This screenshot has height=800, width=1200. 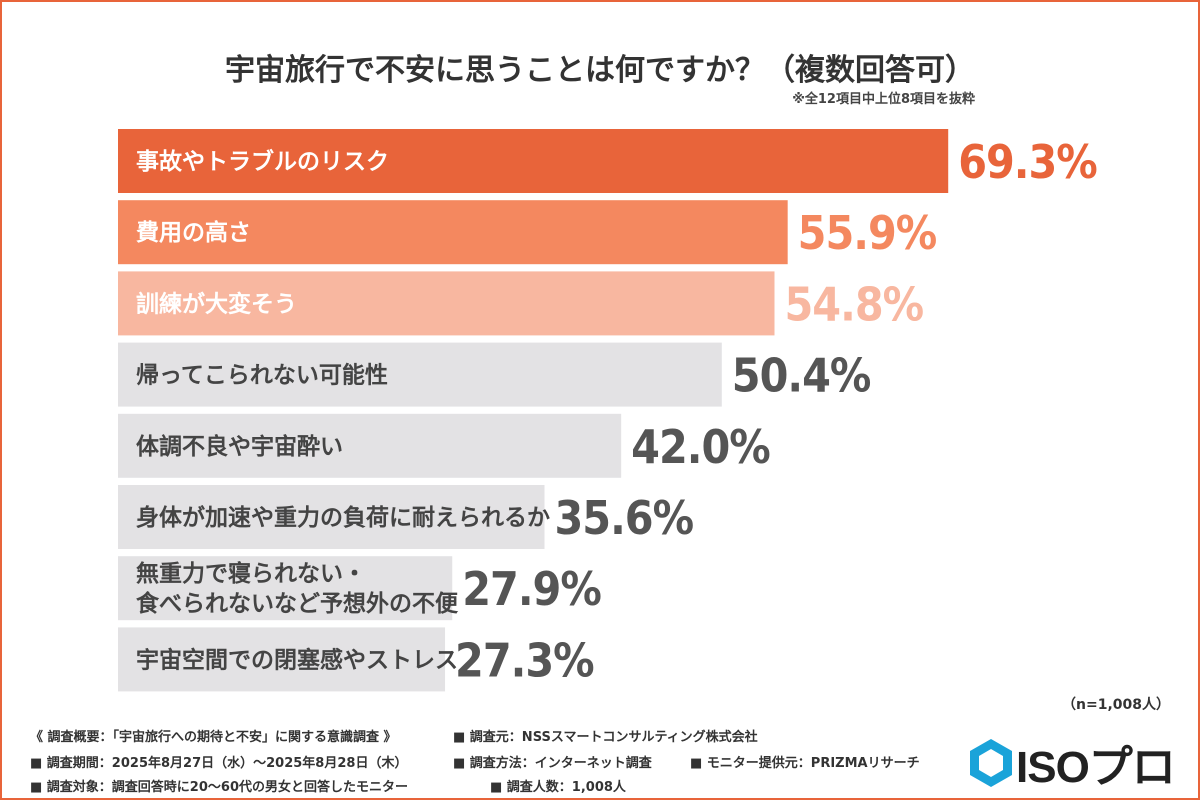 What do you see at coordinates (600, 70) in the screenshot?
I see `chart-title: 宇宙旅行で不安に思うことは何ですか？（複数回答可）` at bounding box center [600, 70].